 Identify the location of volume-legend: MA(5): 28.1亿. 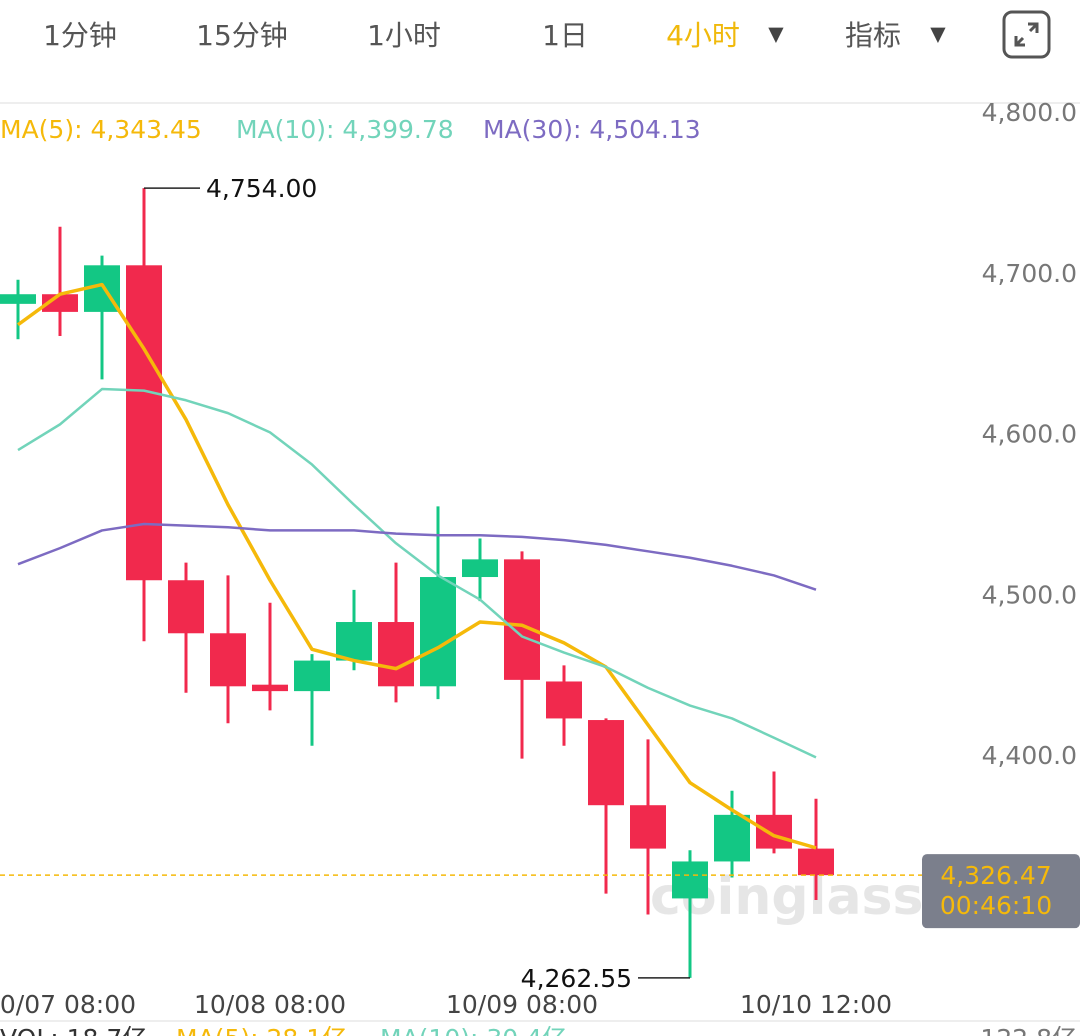
(261, 1030).